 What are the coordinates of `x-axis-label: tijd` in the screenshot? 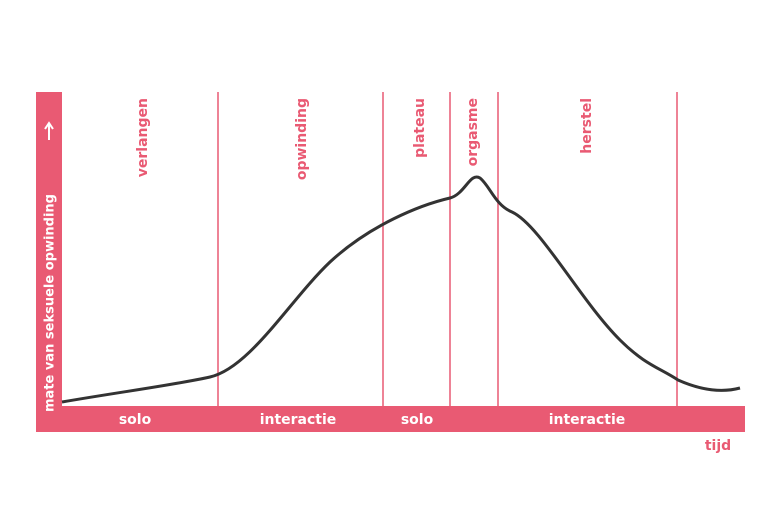 It's located at (718, 446).